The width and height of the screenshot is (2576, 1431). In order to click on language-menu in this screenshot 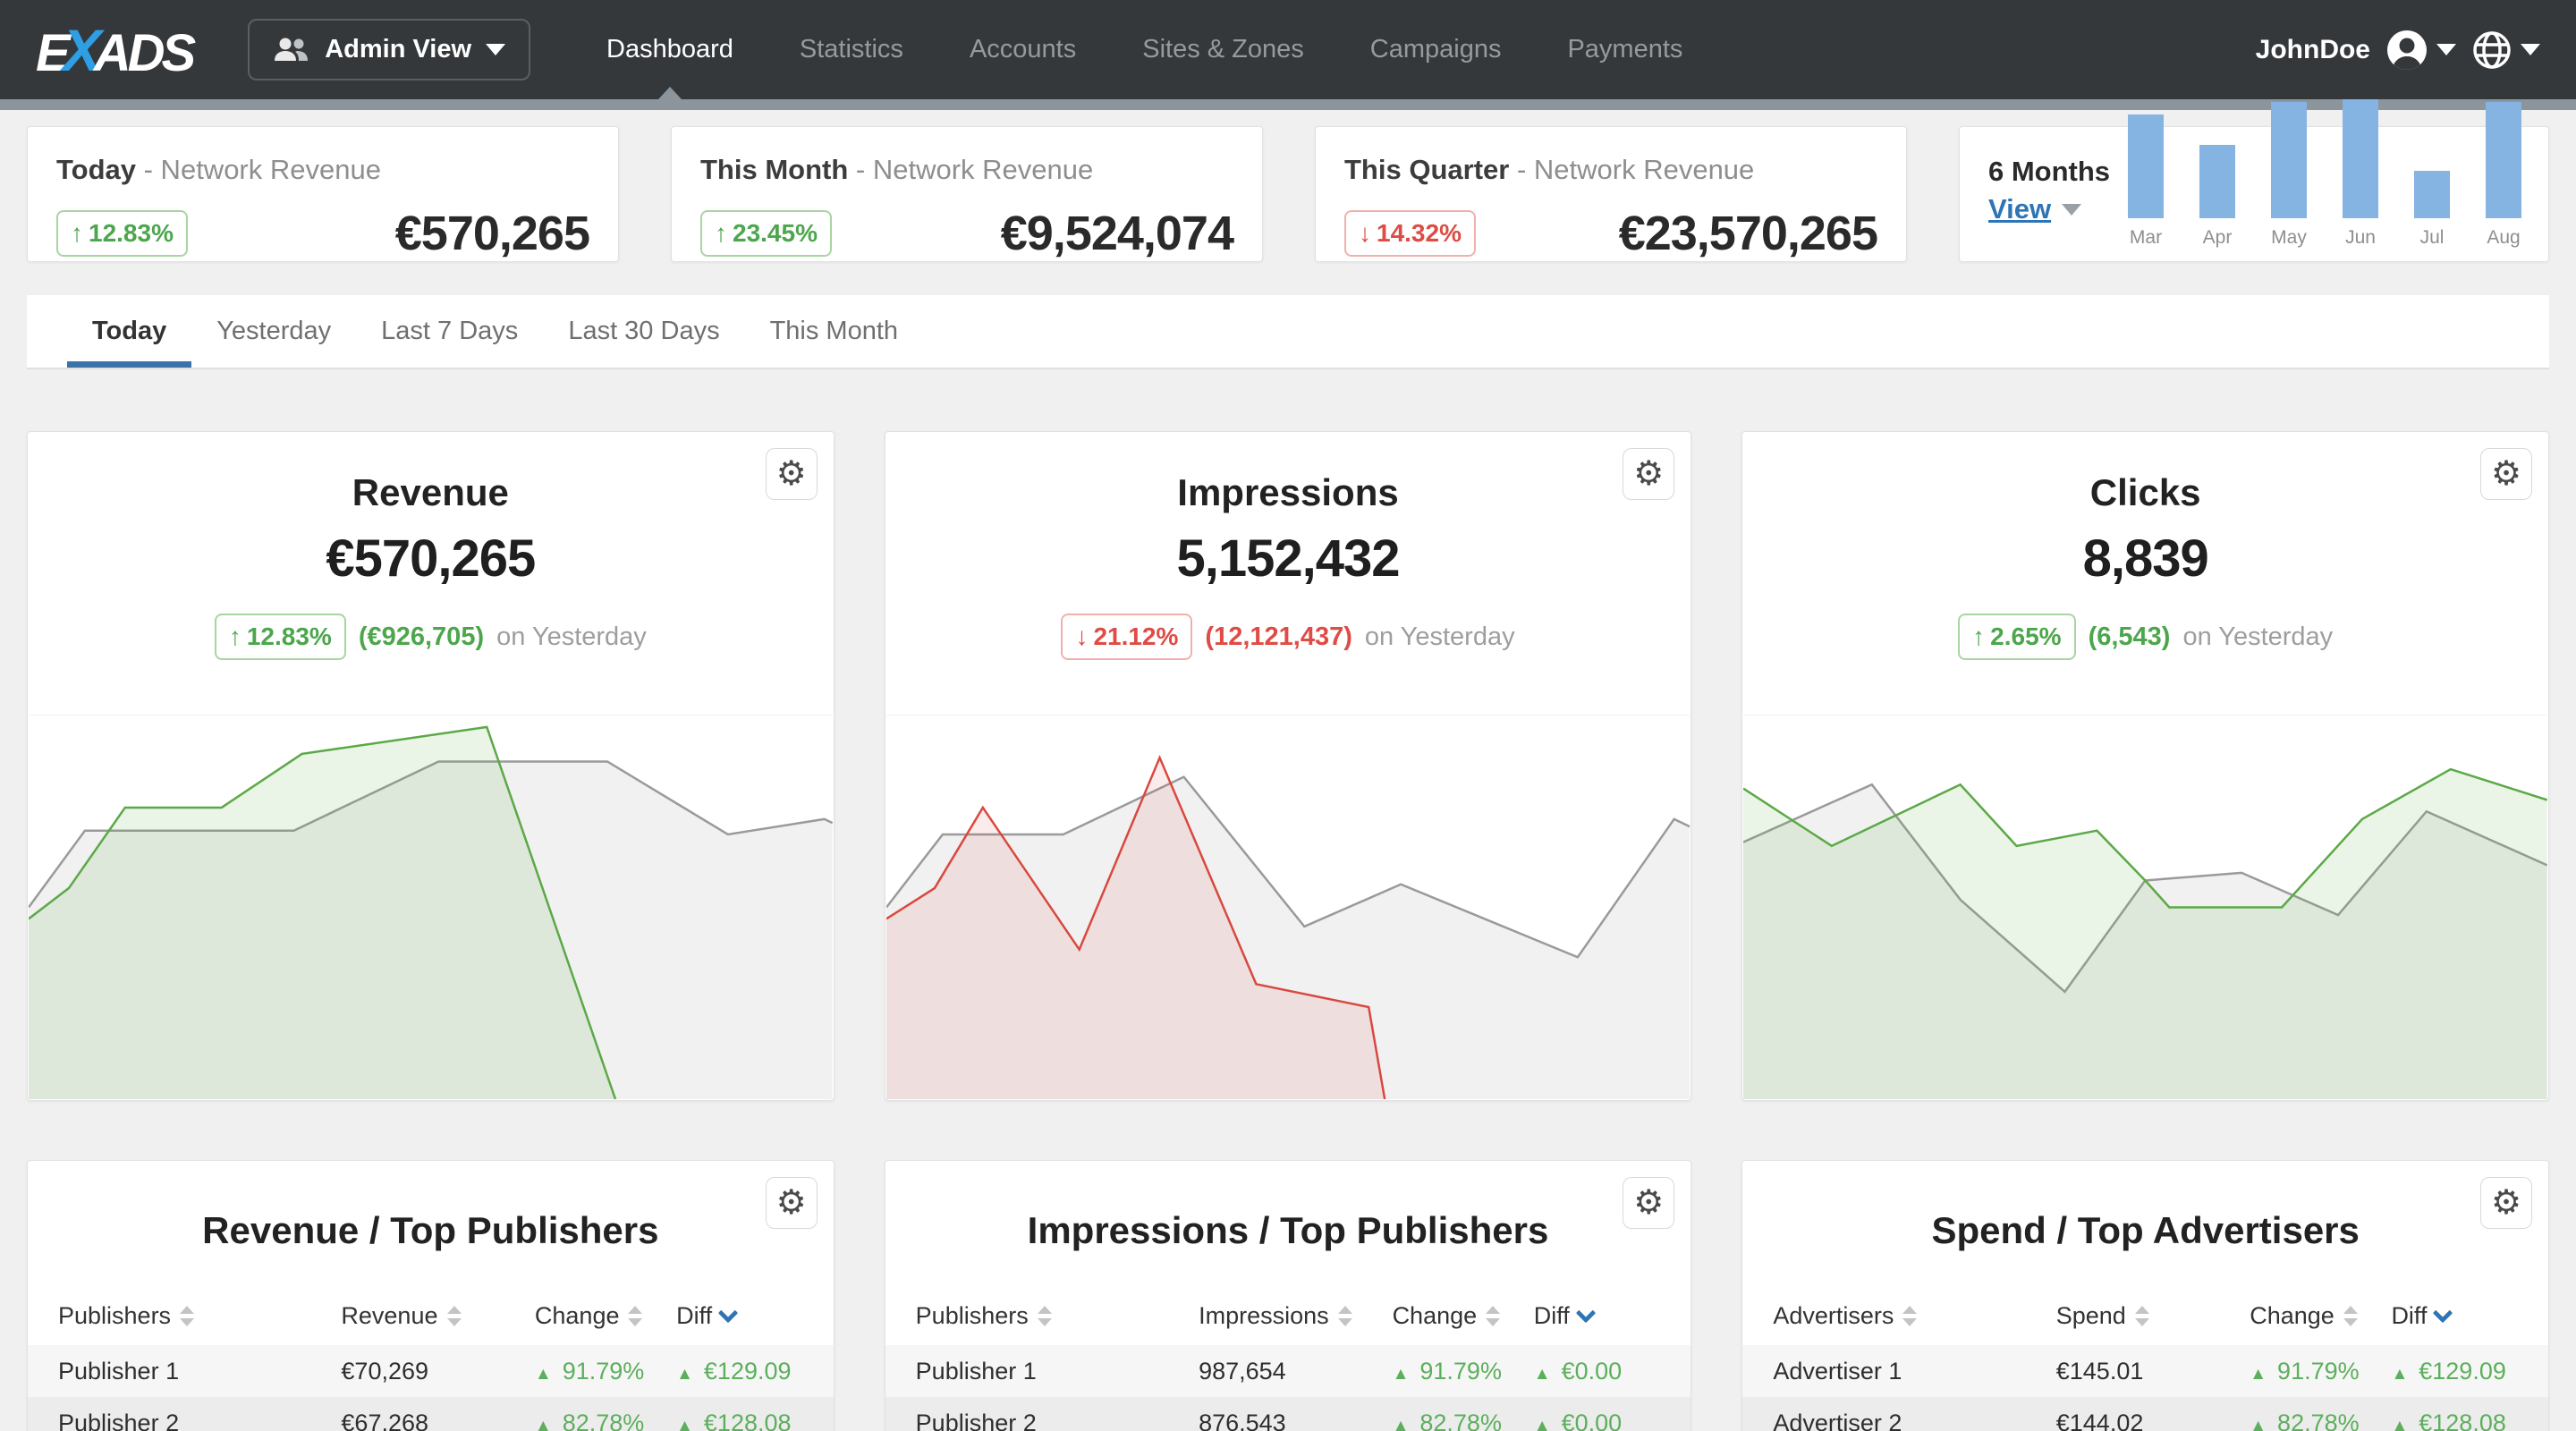, I will do `click(2506, 50)`.